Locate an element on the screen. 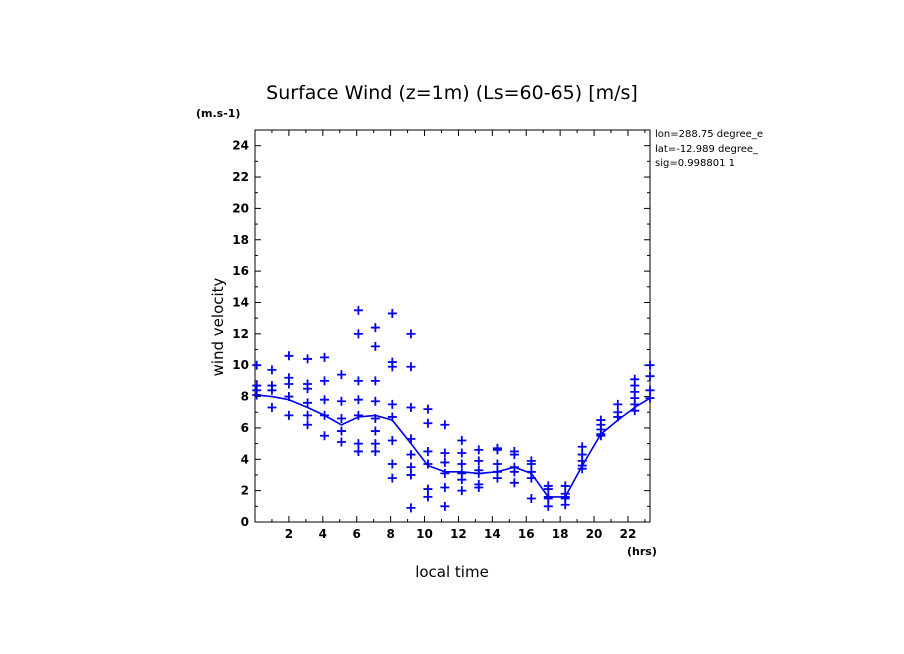 This screenshot has width=904, height=654. y-tick-label: 16 is located at coordinates (240, 271).